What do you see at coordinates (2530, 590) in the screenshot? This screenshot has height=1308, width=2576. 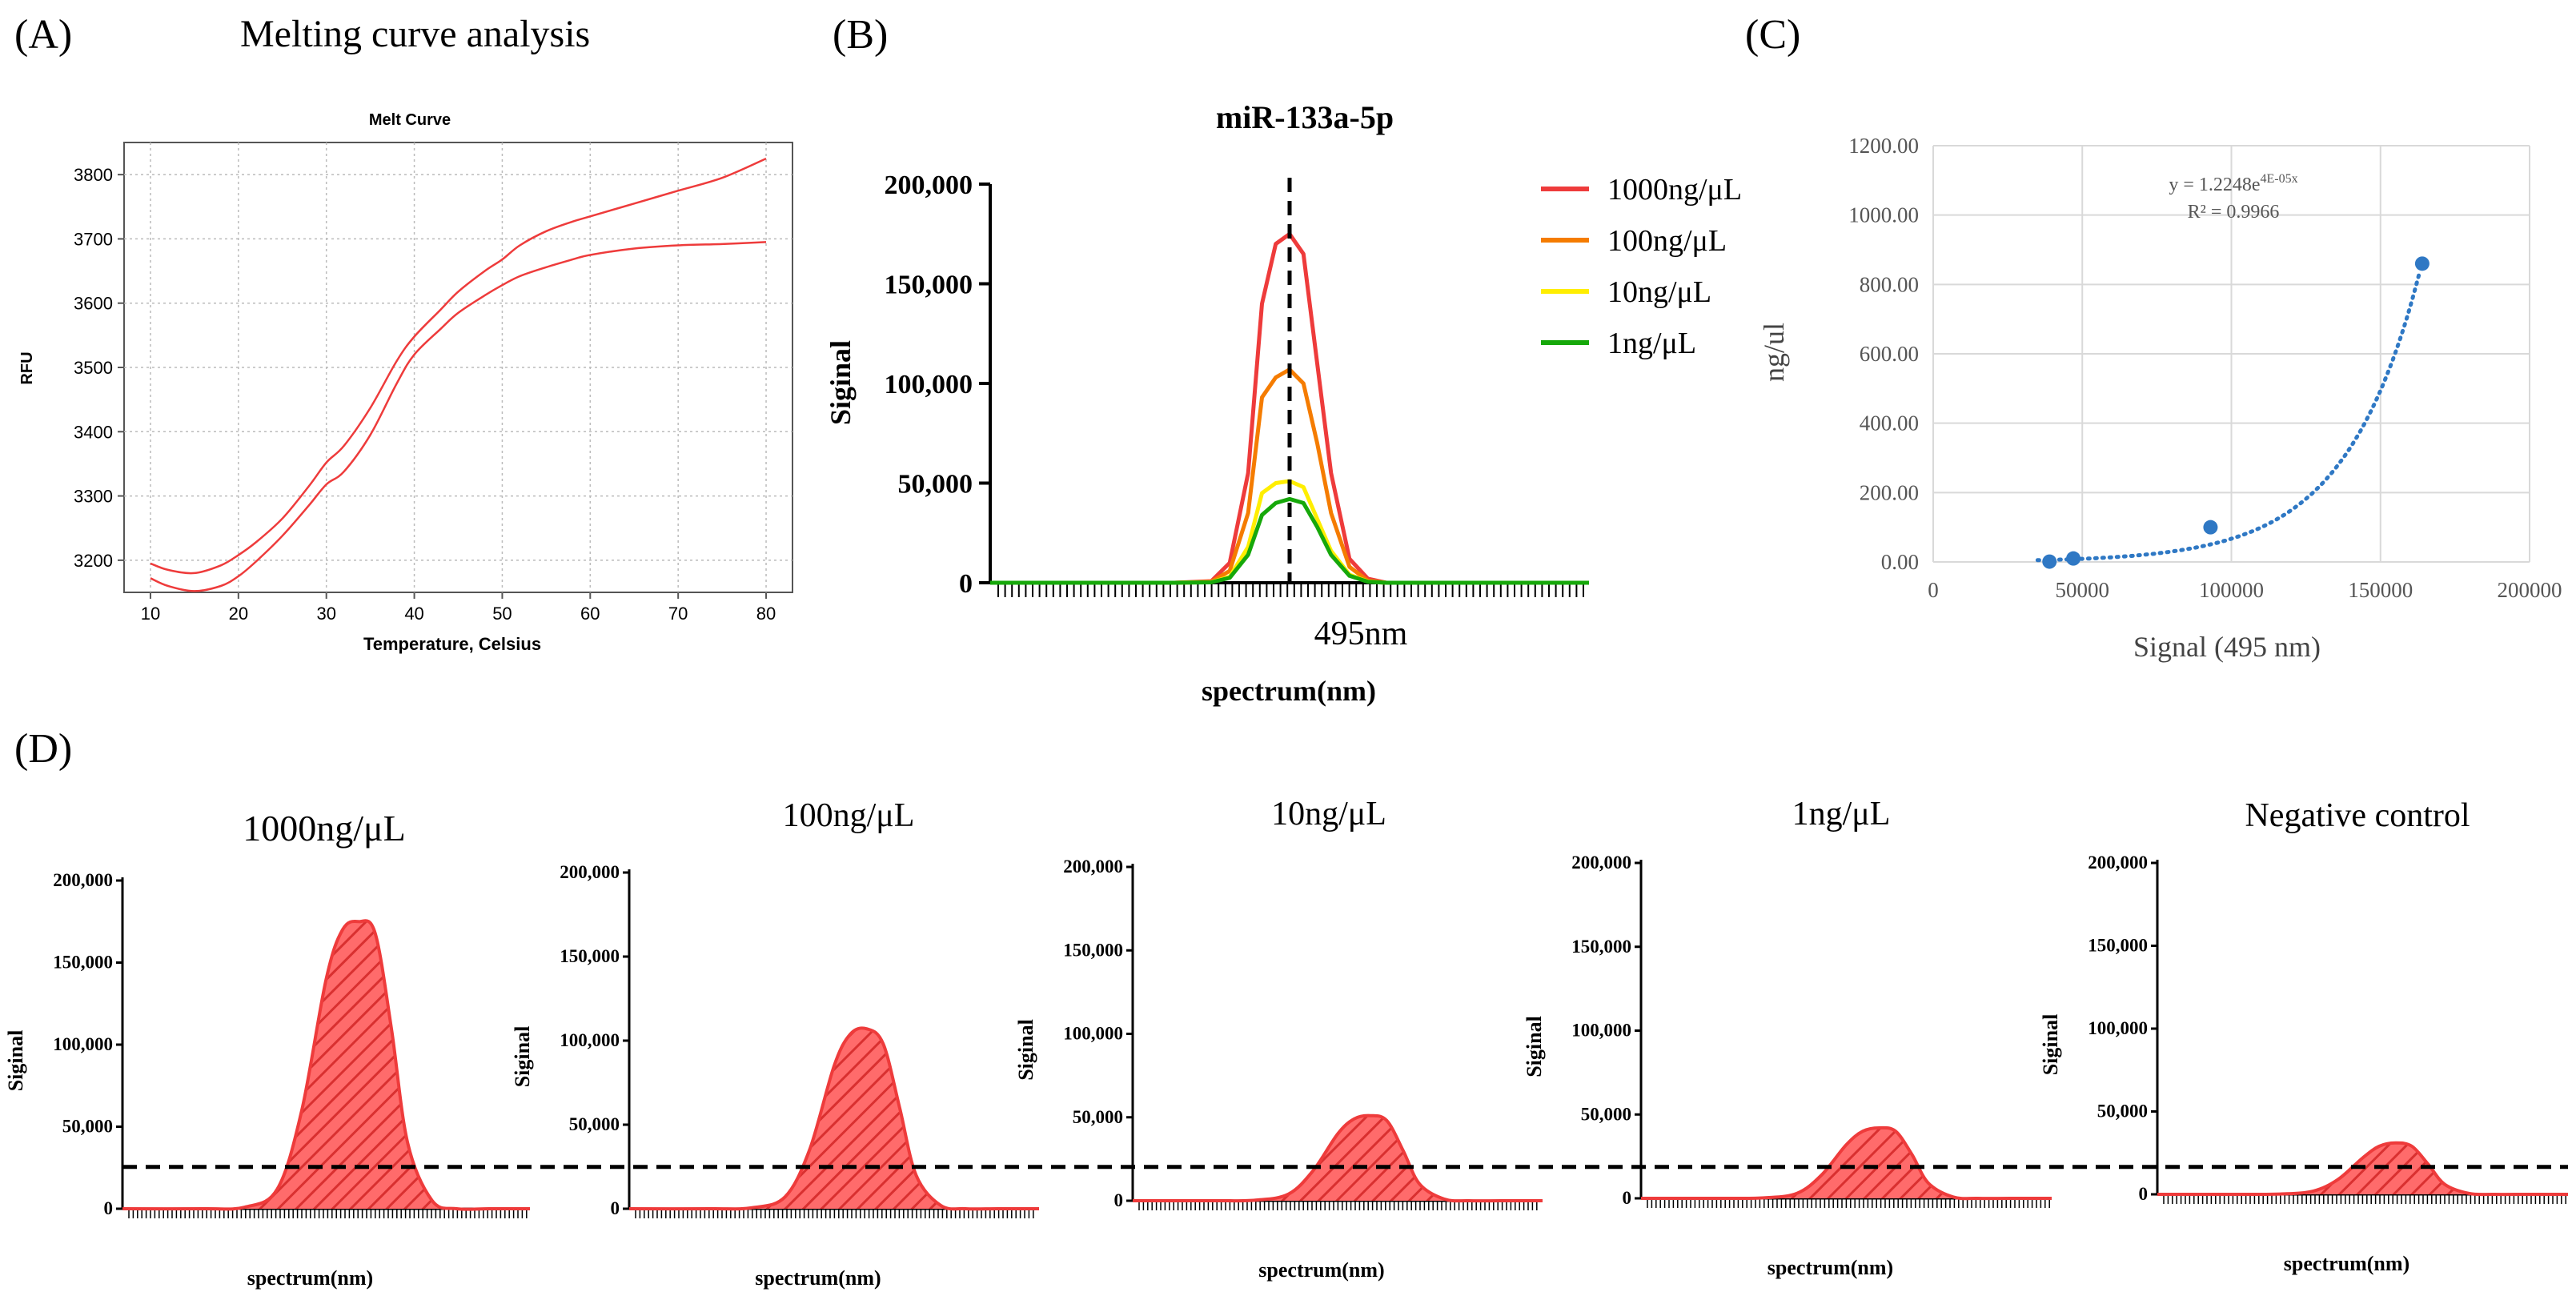 I see `standard-x-tick-label: 200000` at bounding box center [2530, 590].